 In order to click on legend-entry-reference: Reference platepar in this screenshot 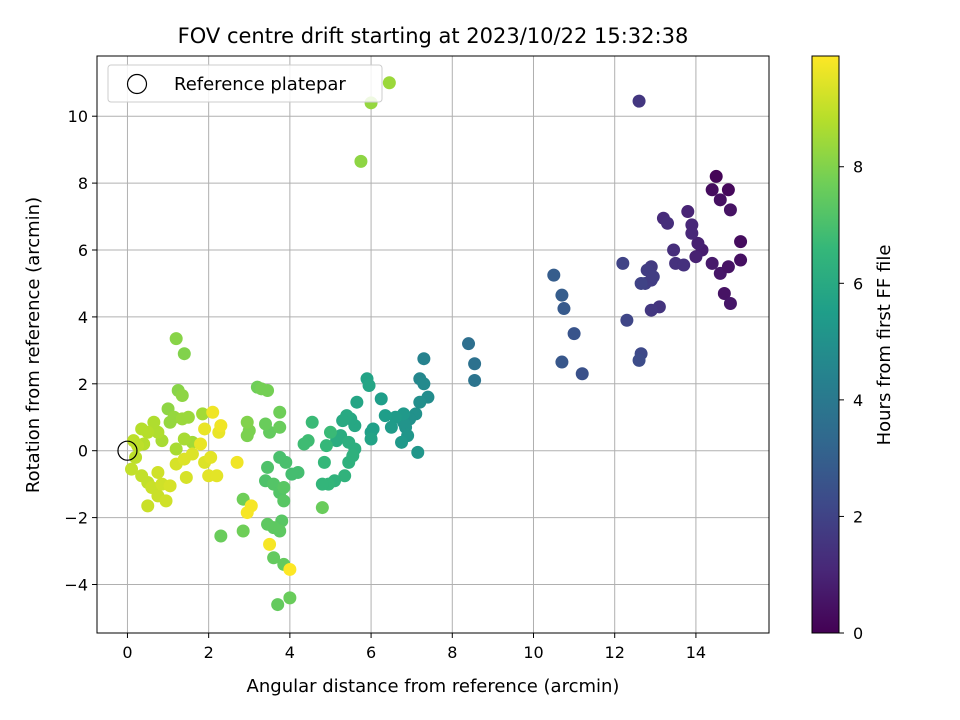, I will do `click(260, 84)`.